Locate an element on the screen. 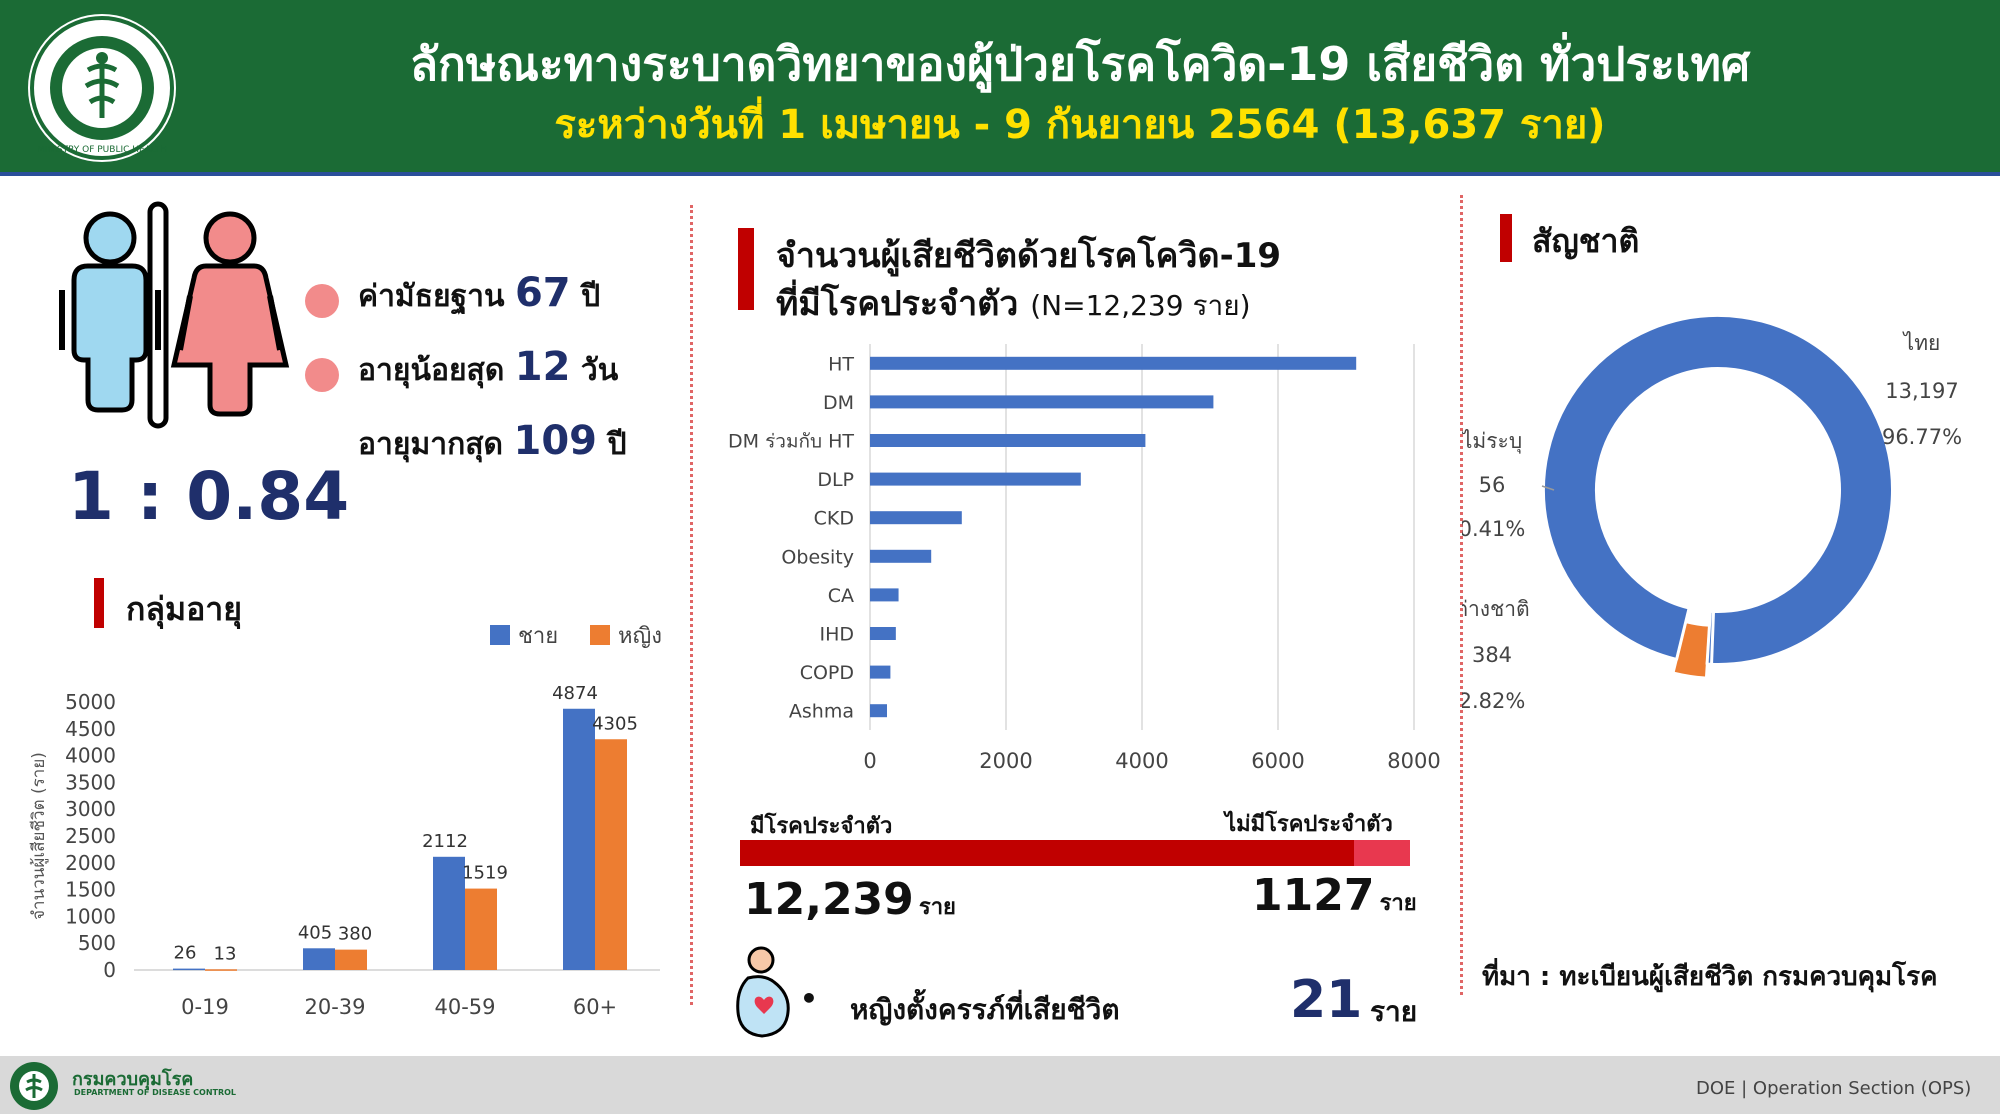 The image size is (2000, 1114). without-comorbidity-unit: ราย is located at coordinates (1398, 903).